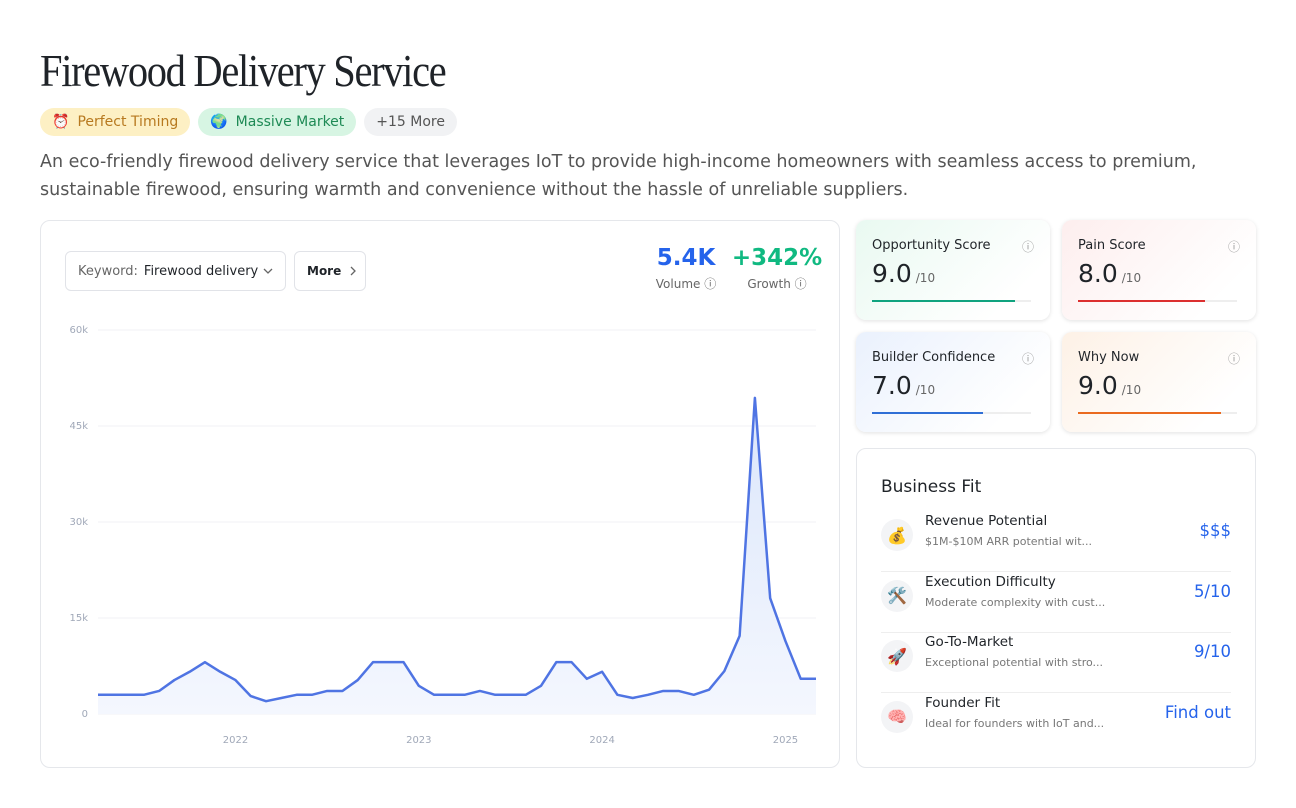 The width and height of the screenshot is (1296, 808). What do you see at coordinates (1112, 245) in the screenshot?
I see `score-name: Pain Score` at bounding box center [1112, 245].